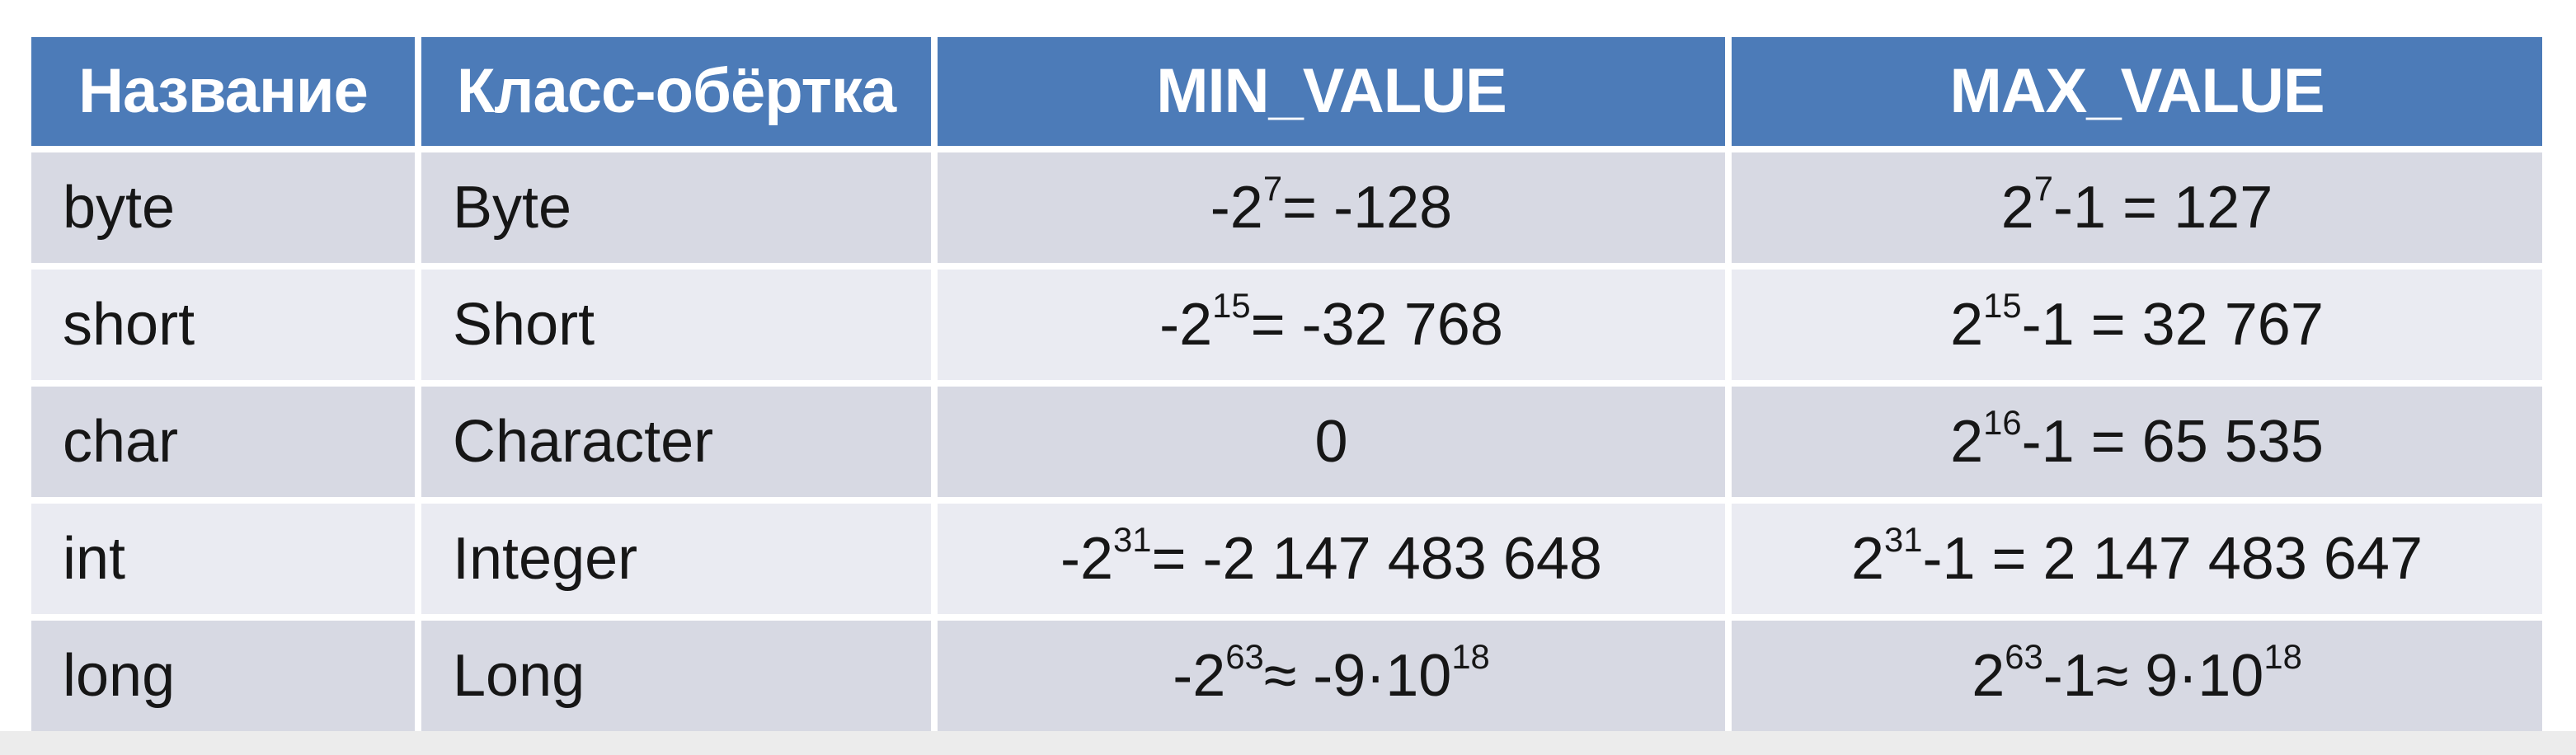  What do you see at coordinates (676, 207) in the screenshot?
I see `cell-wrapper-byte: Byte` at bounding box center [676, 207].